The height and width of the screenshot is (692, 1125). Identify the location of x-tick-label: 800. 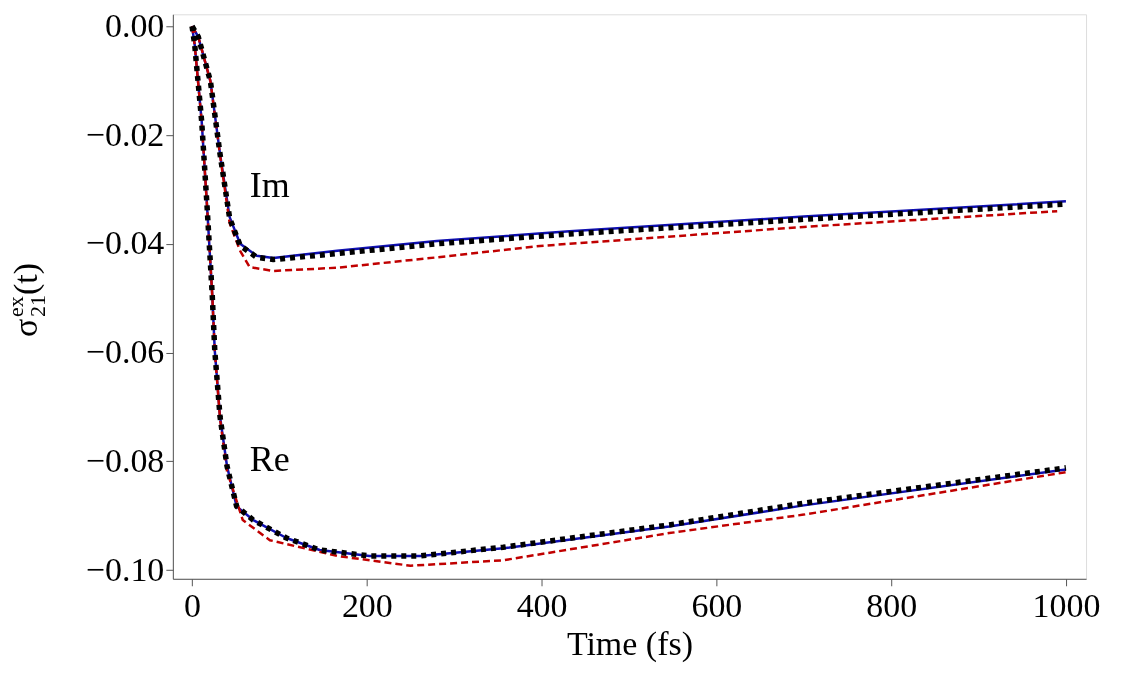
(892, 606).